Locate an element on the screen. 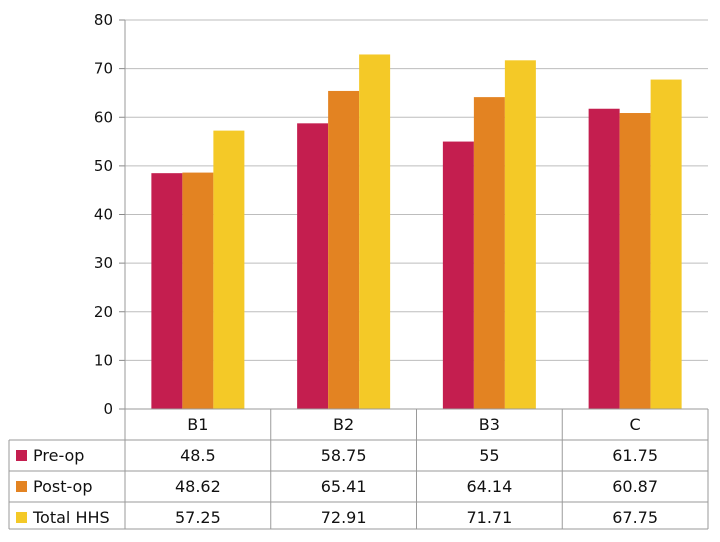  data-label: 58.75 is located at coordinates (344, 455).